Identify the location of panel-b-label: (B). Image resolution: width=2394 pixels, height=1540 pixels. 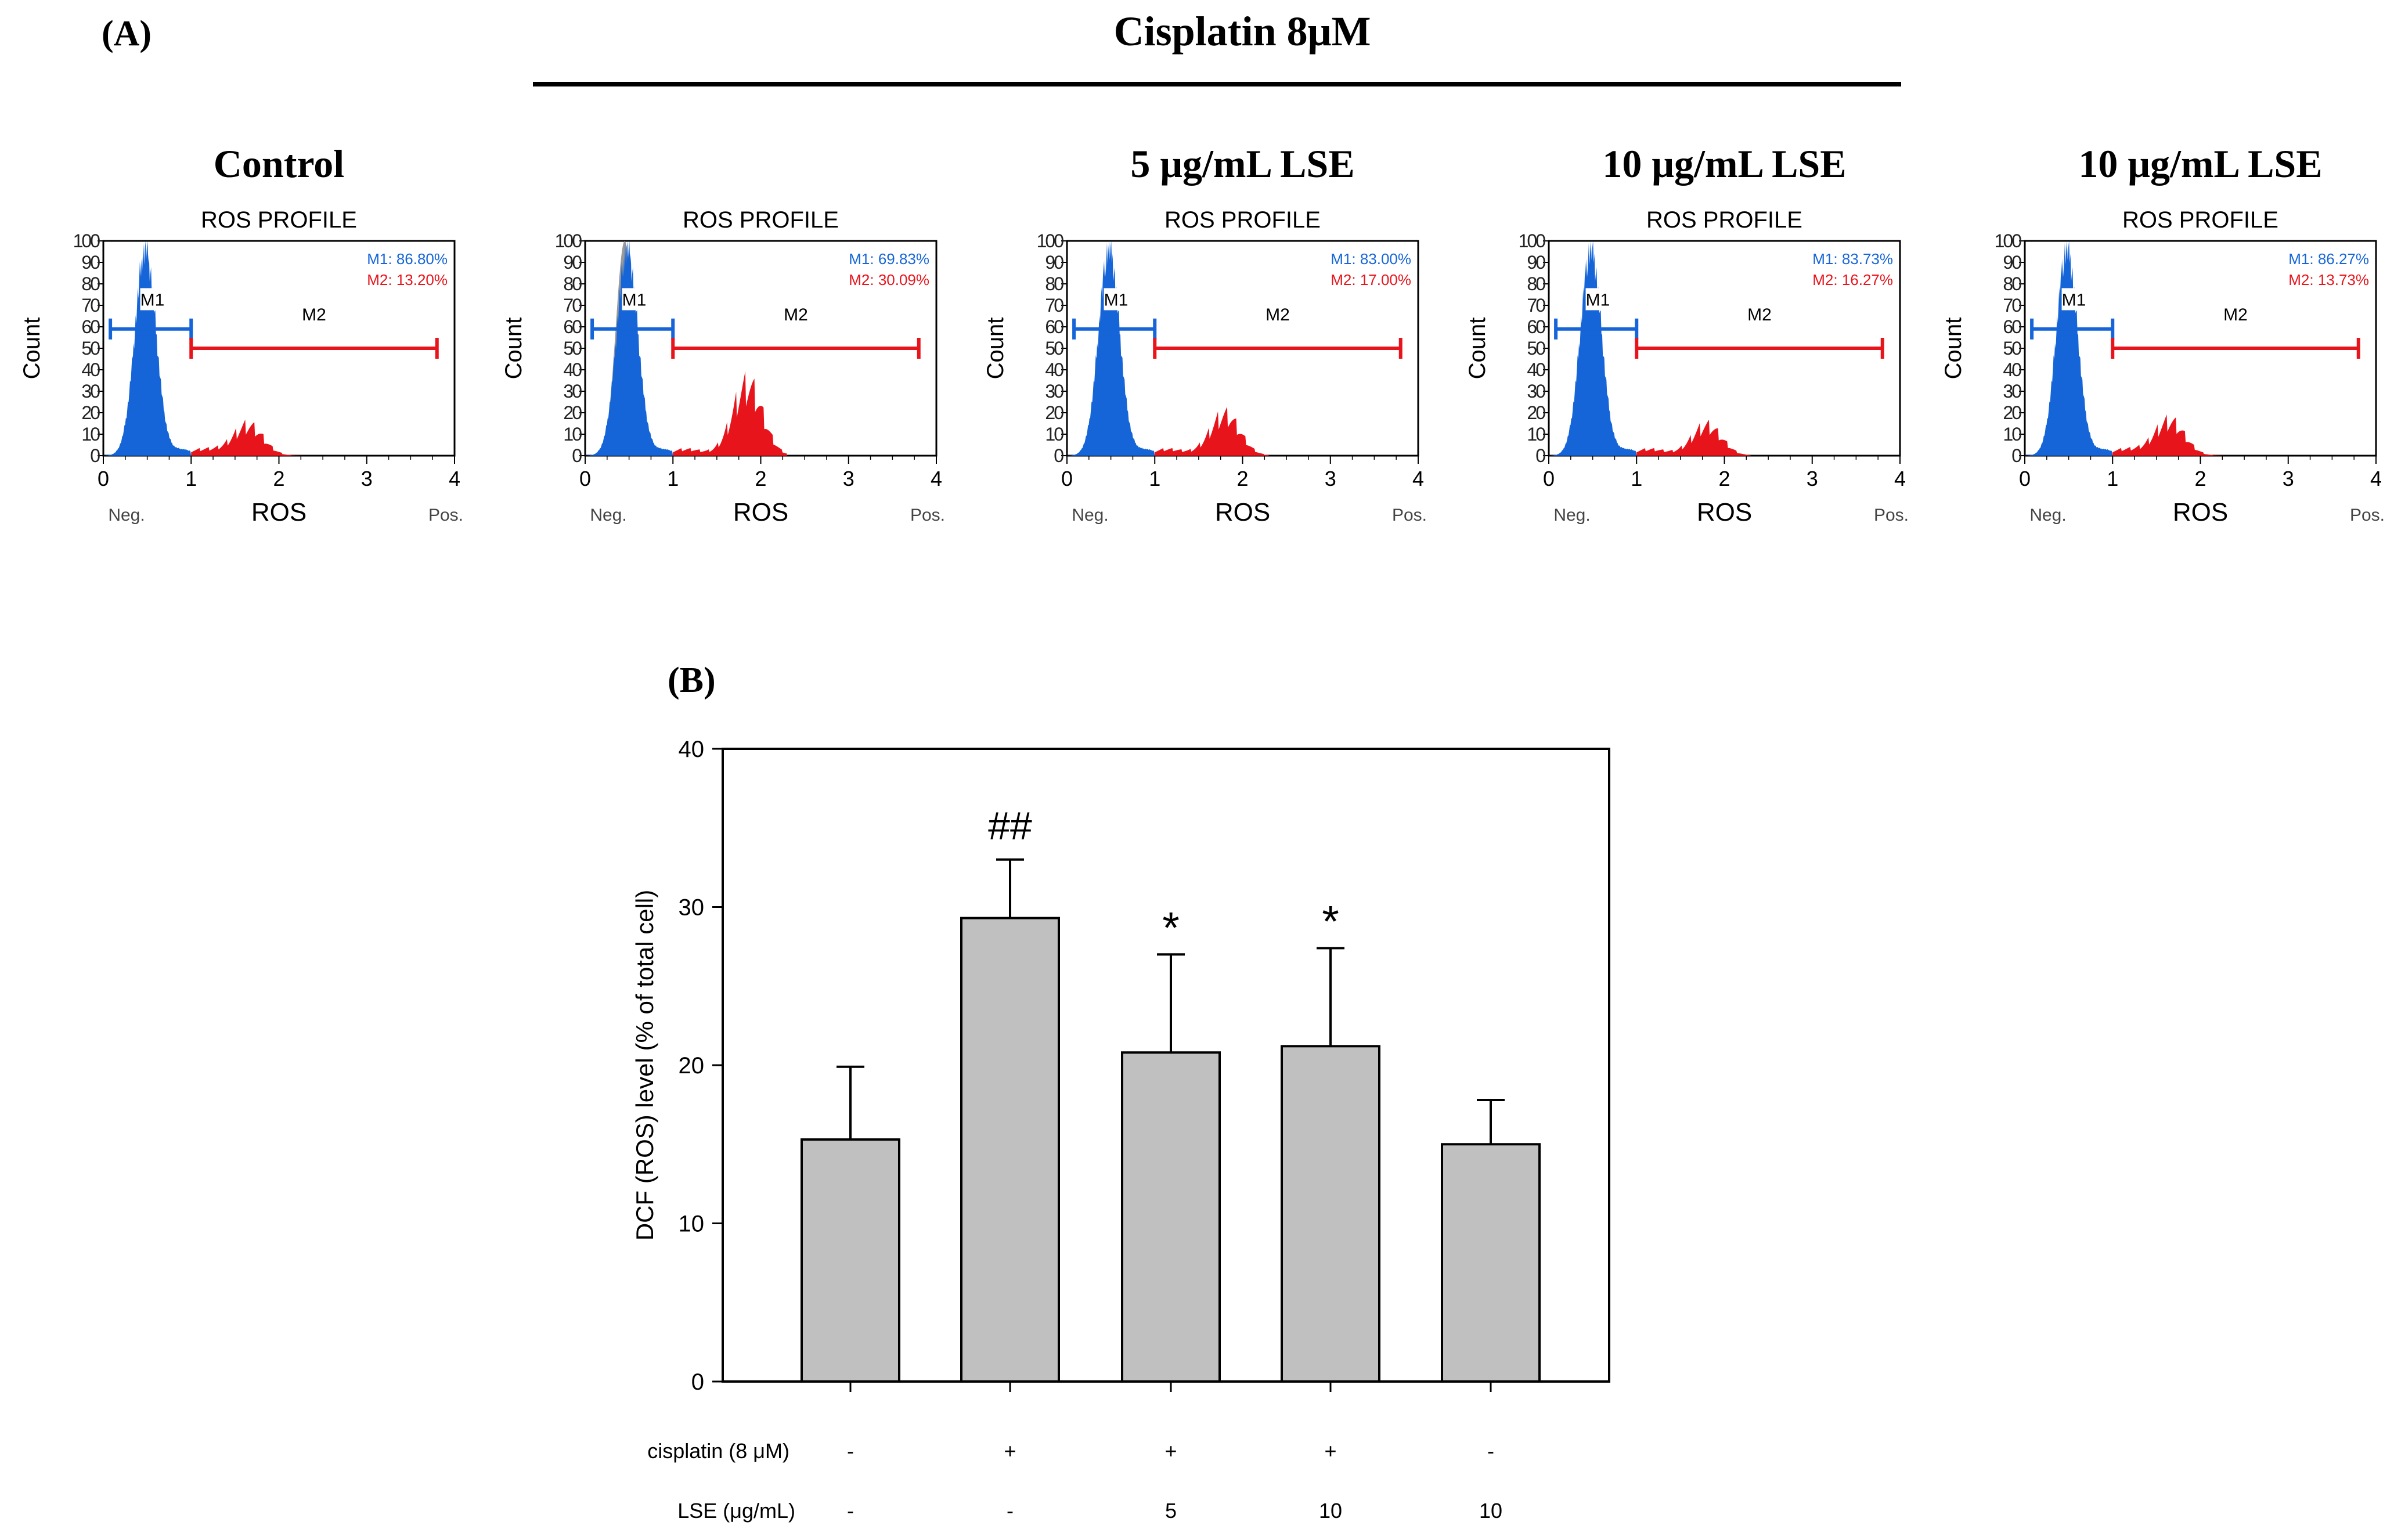
(692, 680).